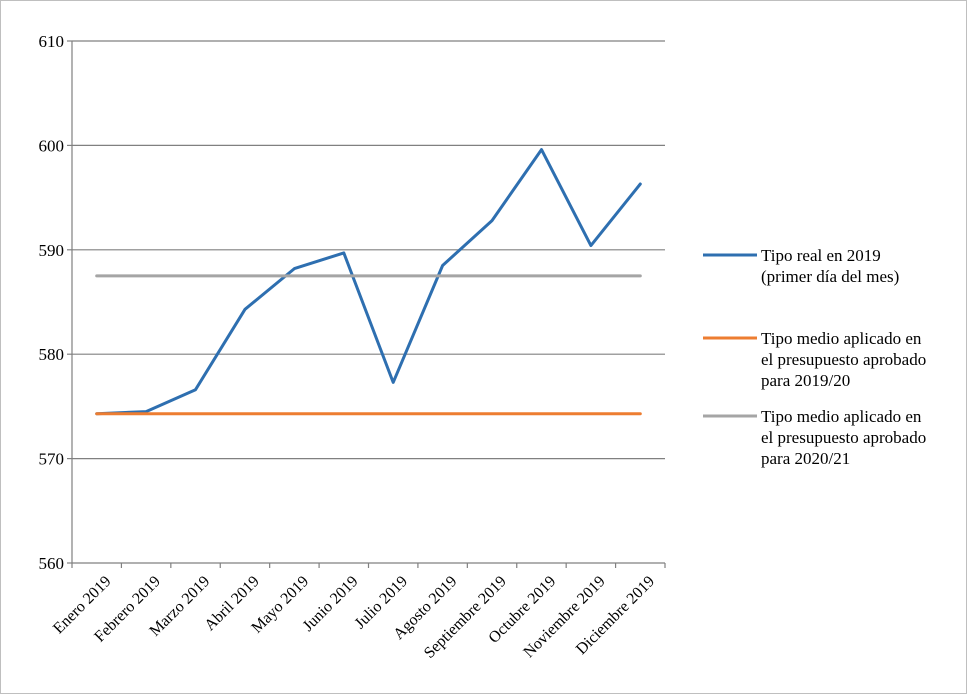 The width and height of the screenshot is (967, 694). Describe the element at coordinates (52, 250) in the screenshot. I see `y-tick-label: 590` at that location.